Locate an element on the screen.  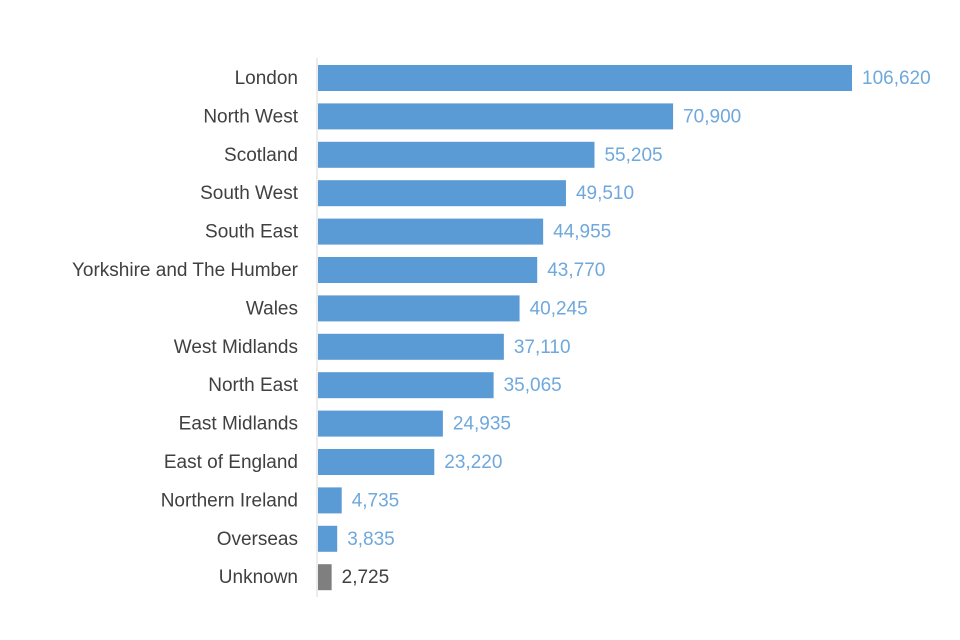
value-label: 55,205 is located at coordinates (633, 155).